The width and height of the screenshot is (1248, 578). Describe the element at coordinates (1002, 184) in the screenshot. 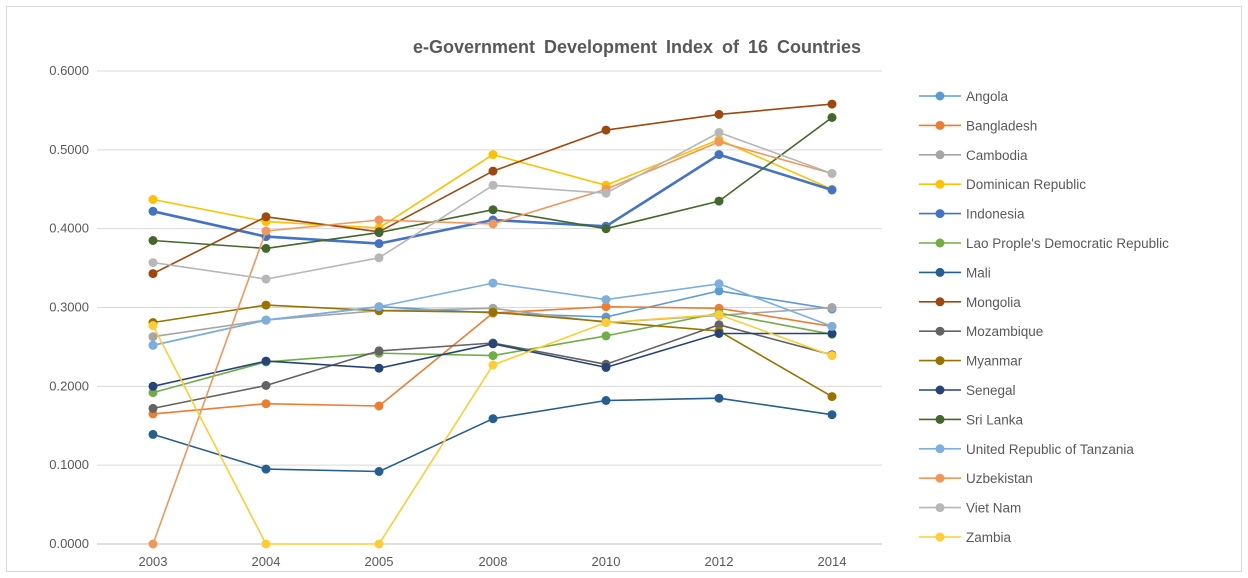

I see `legend-entry: Dominican Republic` at that location.